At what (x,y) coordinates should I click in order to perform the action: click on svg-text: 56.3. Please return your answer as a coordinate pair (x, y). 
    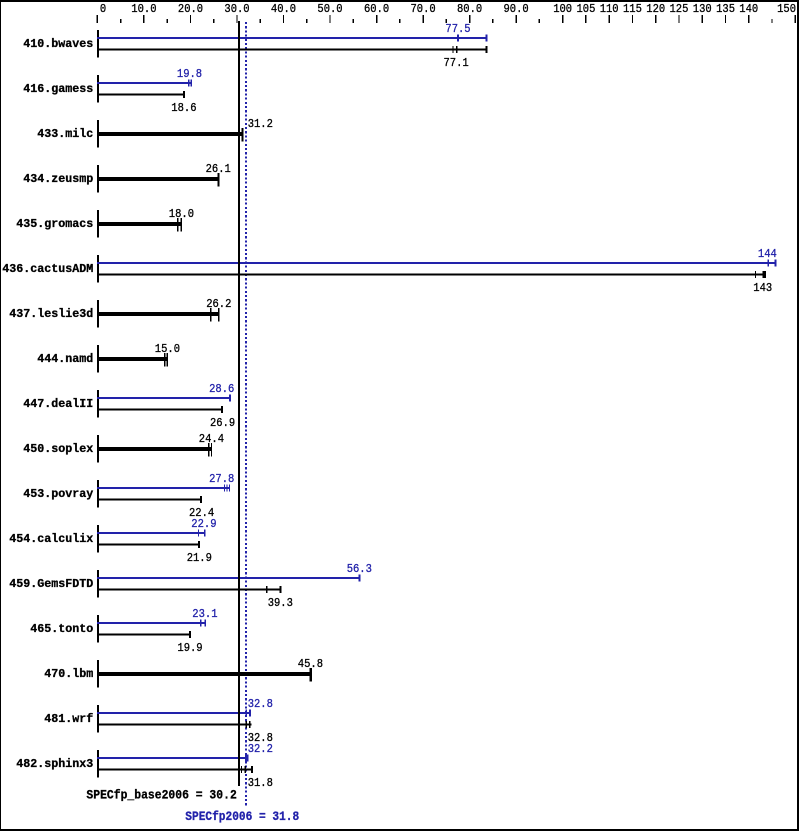
    Looking at the image, I should click on (359, 569).